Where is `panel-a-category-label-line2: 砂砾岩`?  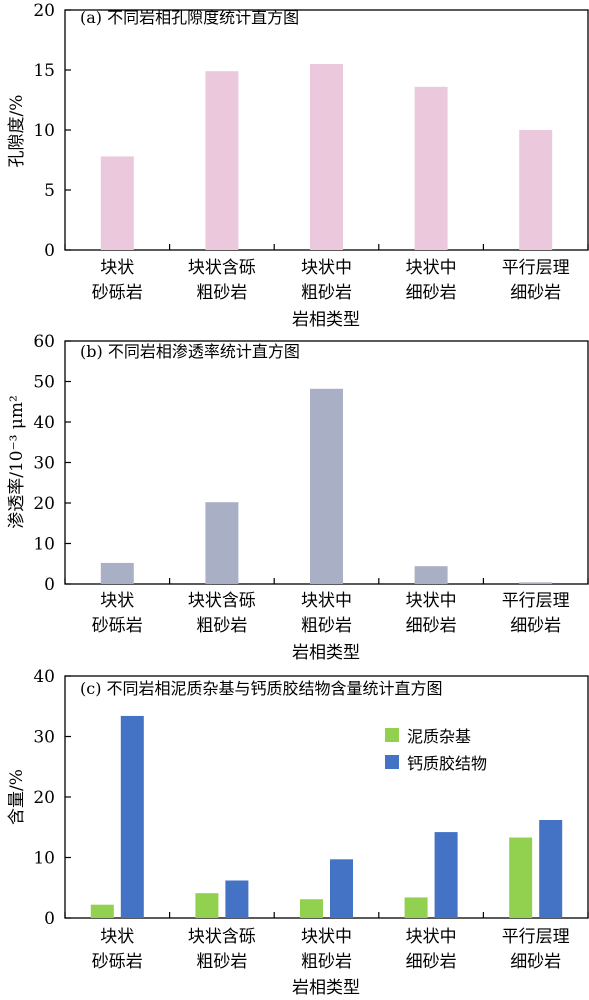 panel-a-category-label-line2: 砂砾岩 is located at coordinates (117, 293).